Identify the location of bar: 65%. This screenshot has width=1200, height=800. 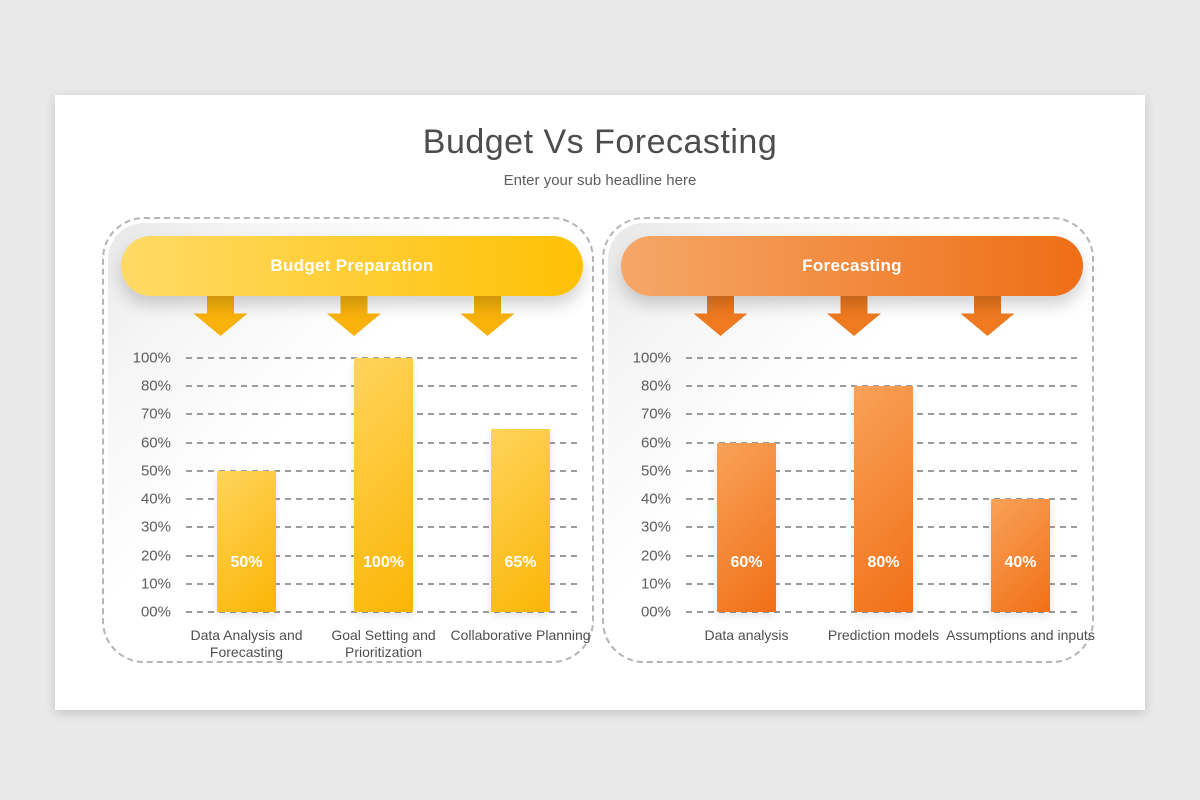
(520, 520).